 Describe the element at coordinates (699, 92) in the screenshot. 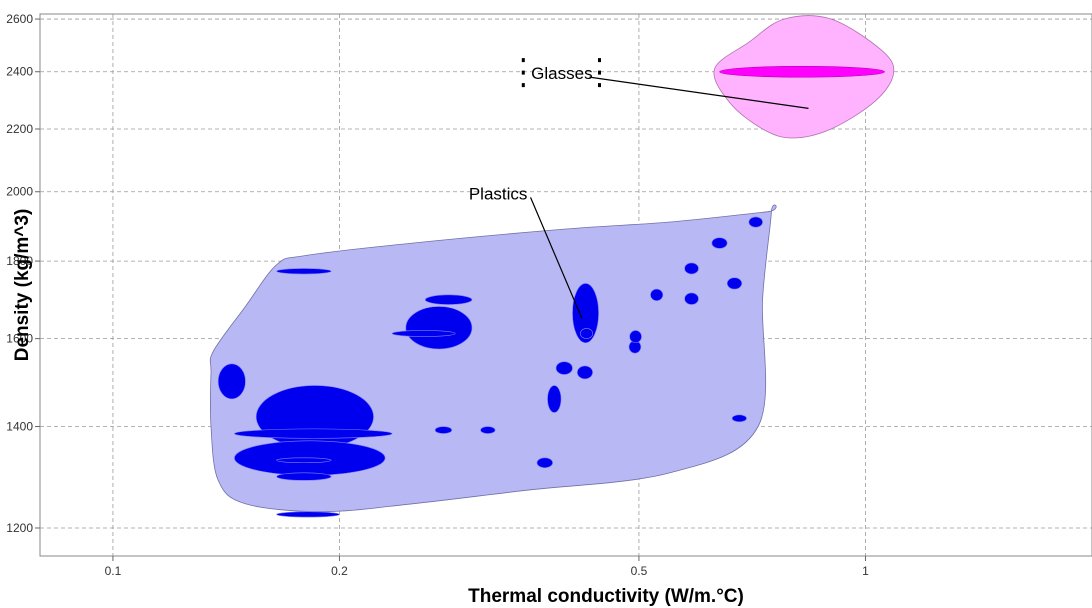

I see `glasses-leader-line` at that location.